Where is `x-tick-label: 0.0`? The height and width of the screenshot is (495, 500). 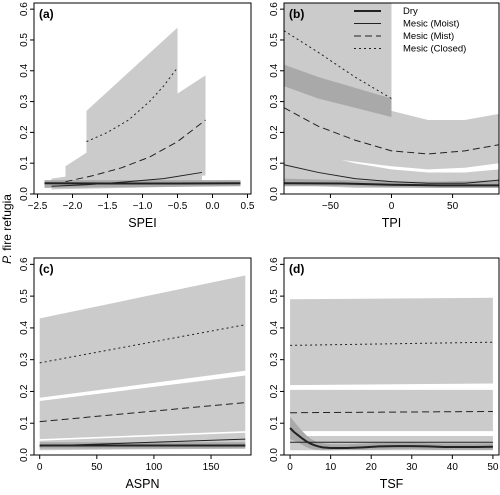 x-tick-label: 0.0 is located at coordinates (213, 206).